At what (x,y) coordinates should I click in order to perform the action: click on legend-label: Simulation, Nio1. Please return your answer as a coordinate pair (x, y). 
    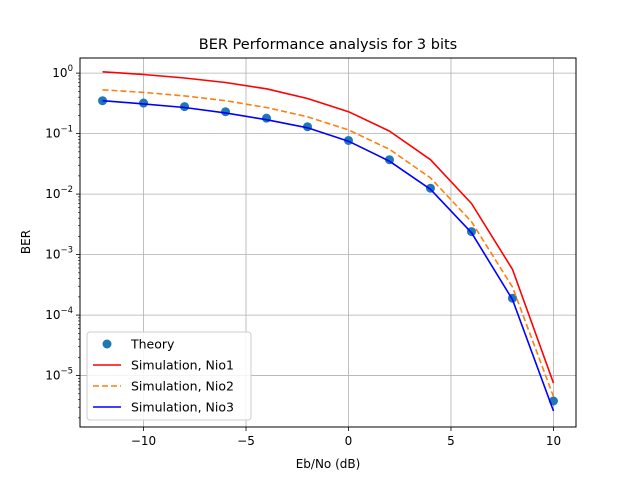
    Looking at the image, I should click on (182, 365).